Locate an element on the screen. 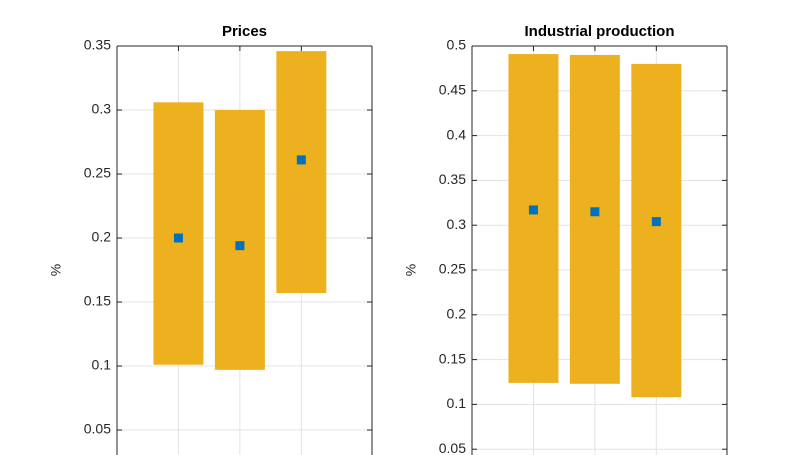 This screenshot has height=455, width=808. chart-title: Industrial production is located at coordinates (600, 31).